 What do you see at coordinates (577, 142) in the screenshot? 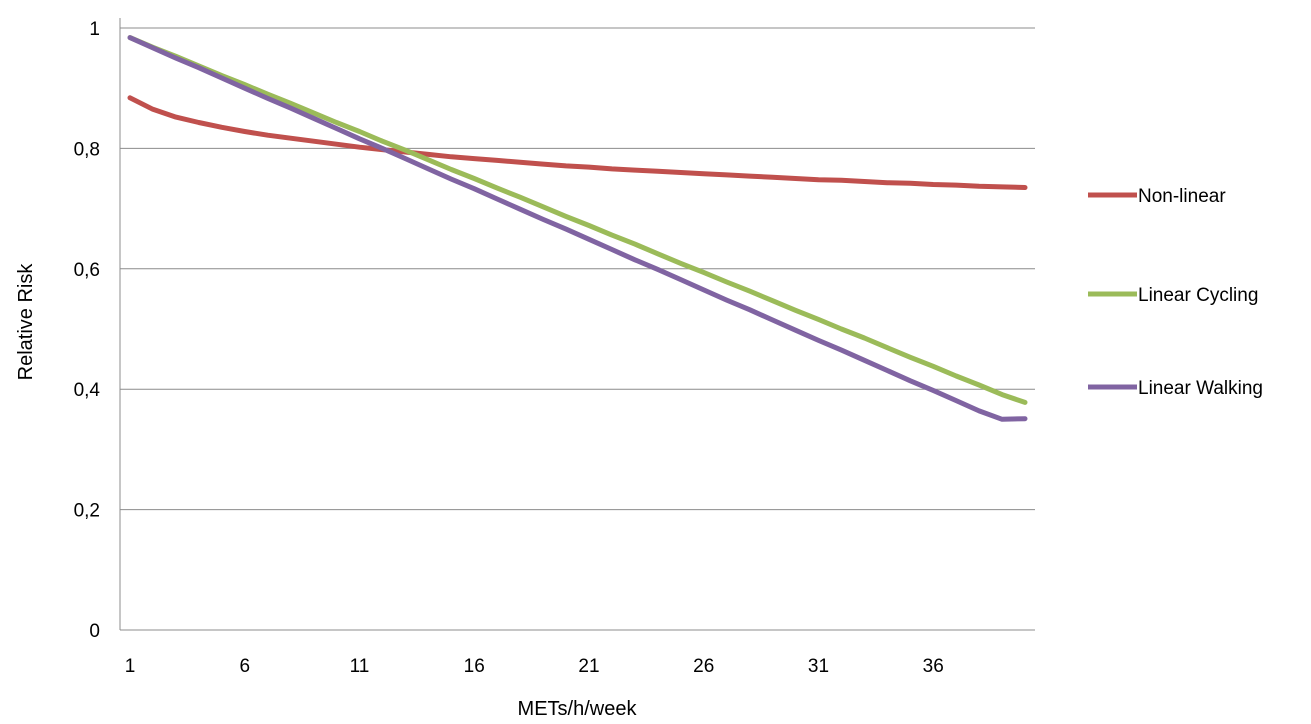
I see `series-line-non-linear` at bounding box center [577, 142].